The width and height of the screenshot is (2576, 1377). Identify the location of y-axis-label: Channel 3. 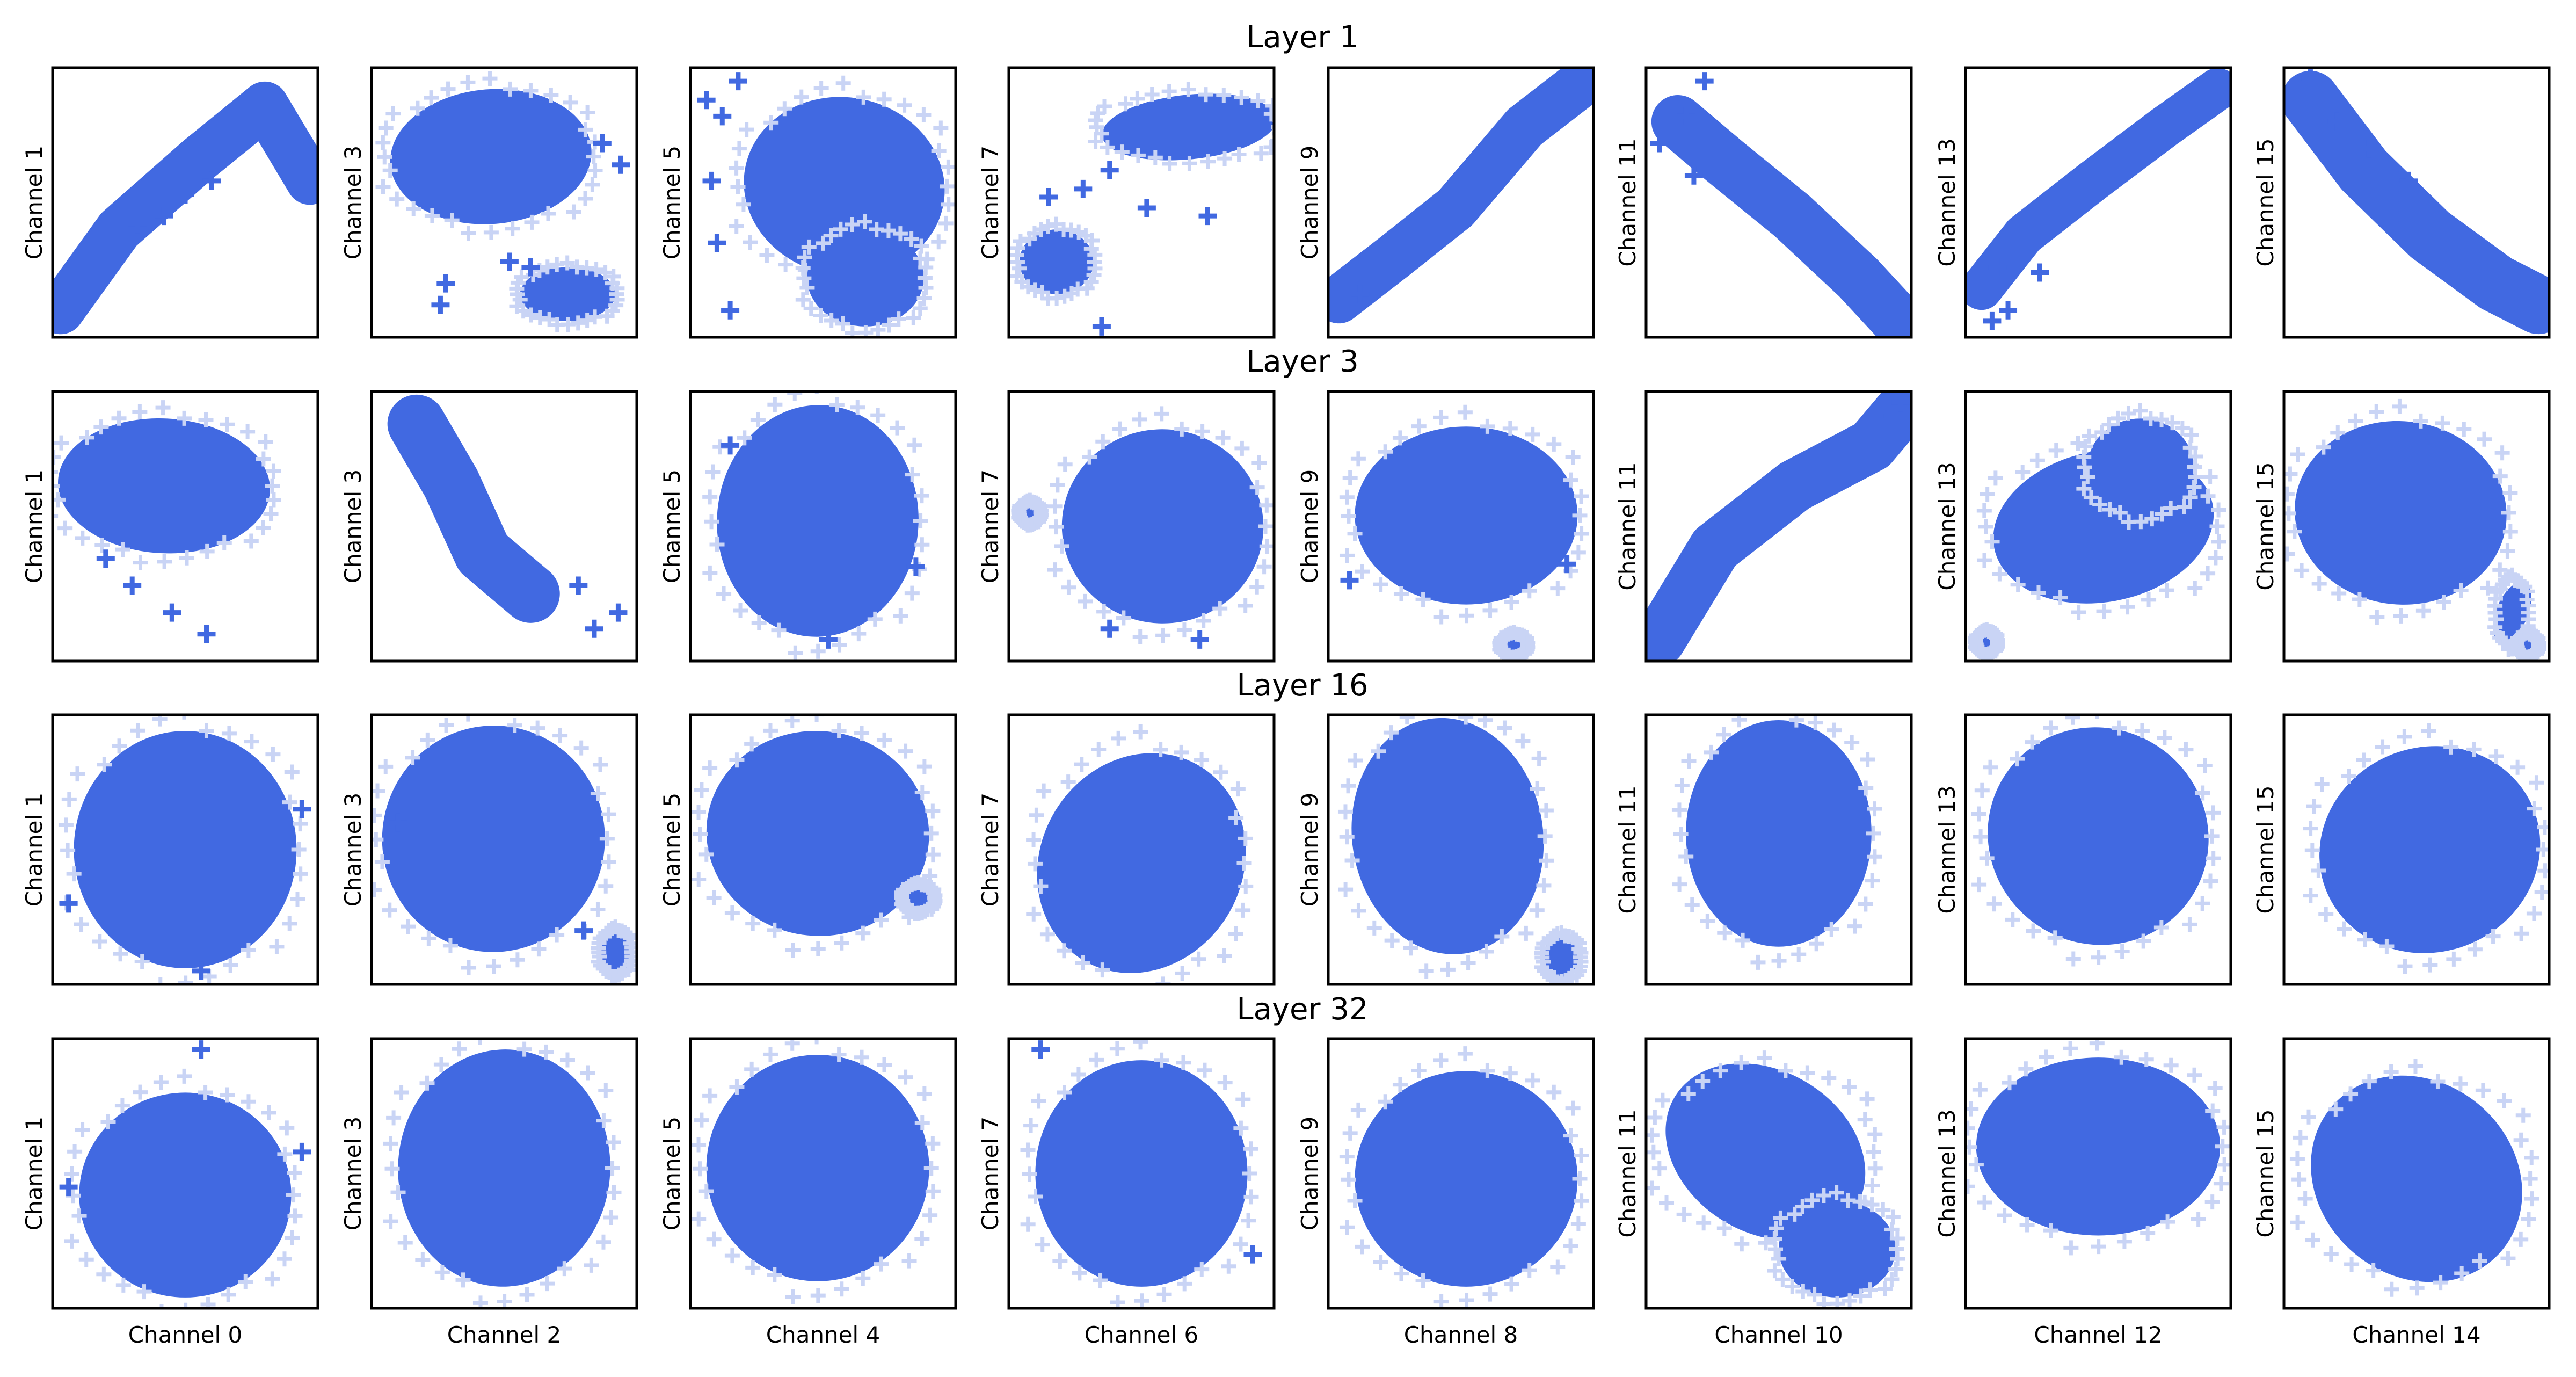
(353, 1174).